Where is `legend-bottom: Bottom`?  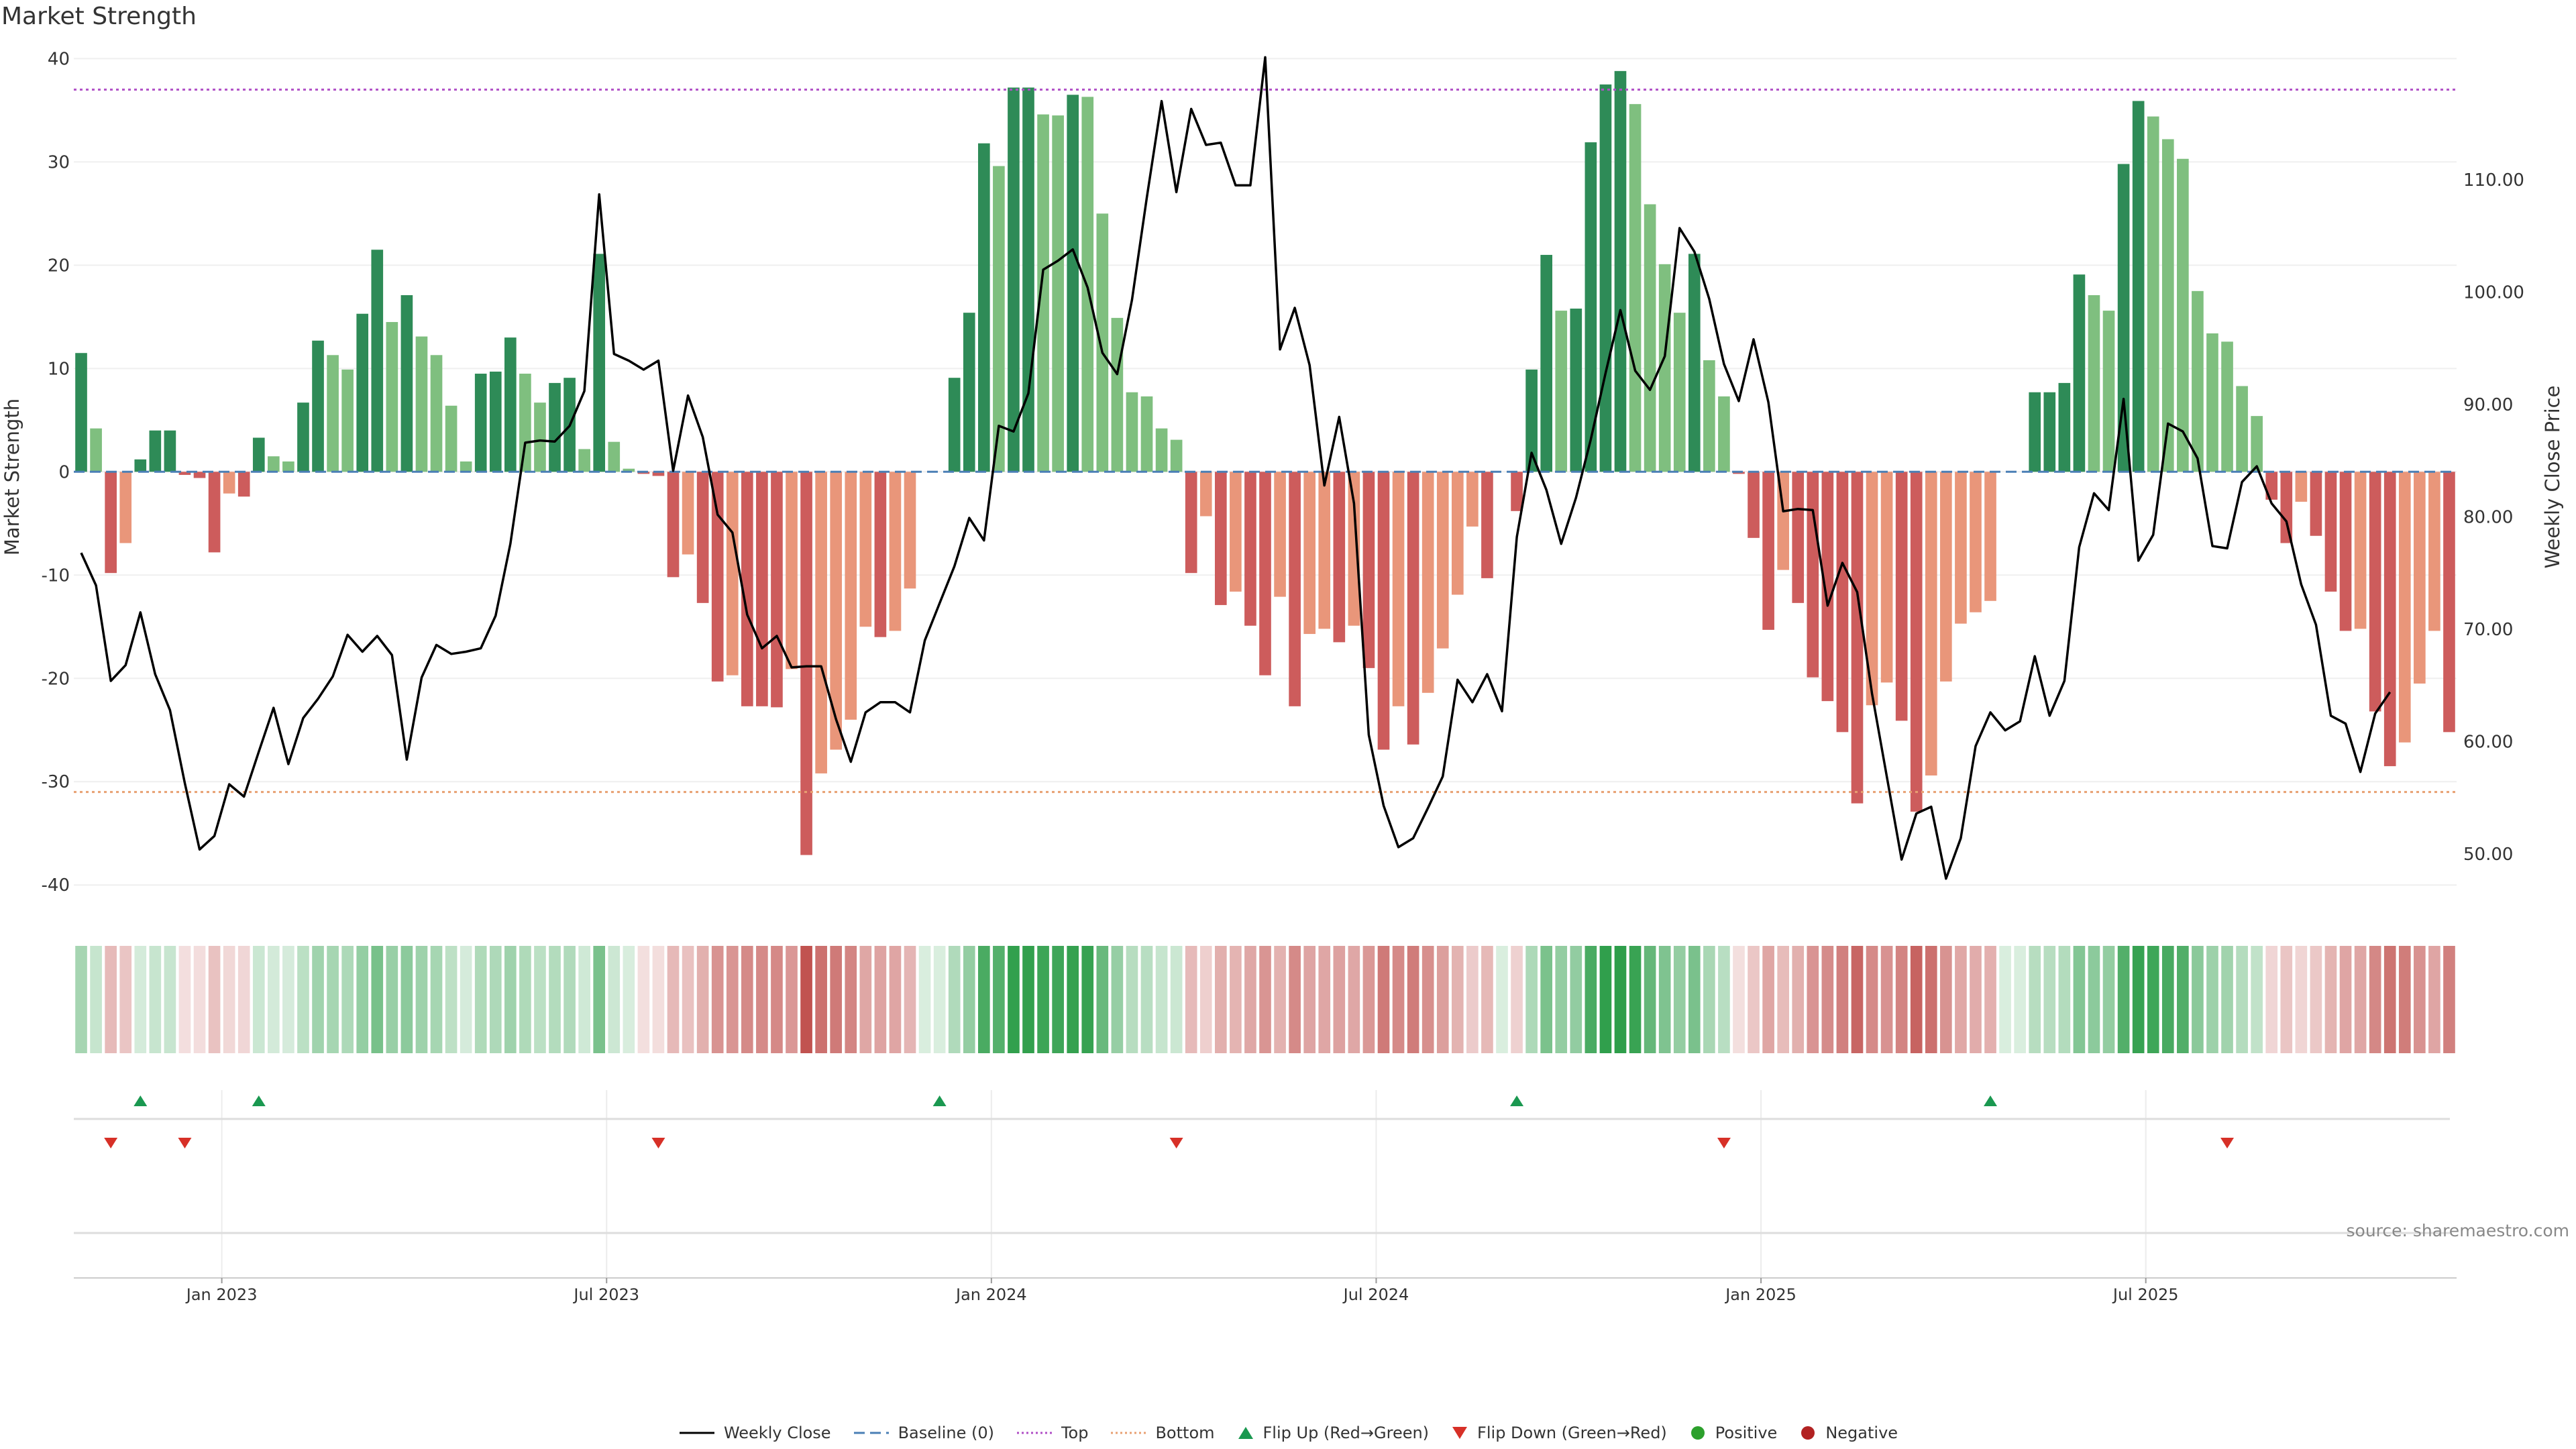 legend-bottom: Bottom is located at coordinates (1162, 1433).